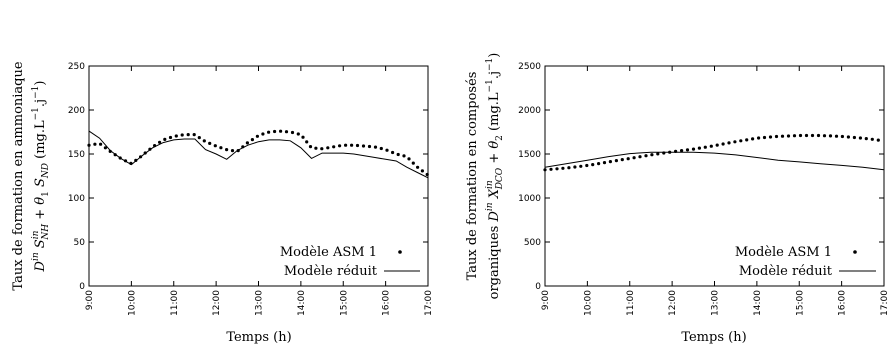 The width and height of the screenshot is (887, 350). What do you see at coordinates (588, 303) in the screenshot?
I see `x-tick-label: 10:00` at bounding box center [588, 303].